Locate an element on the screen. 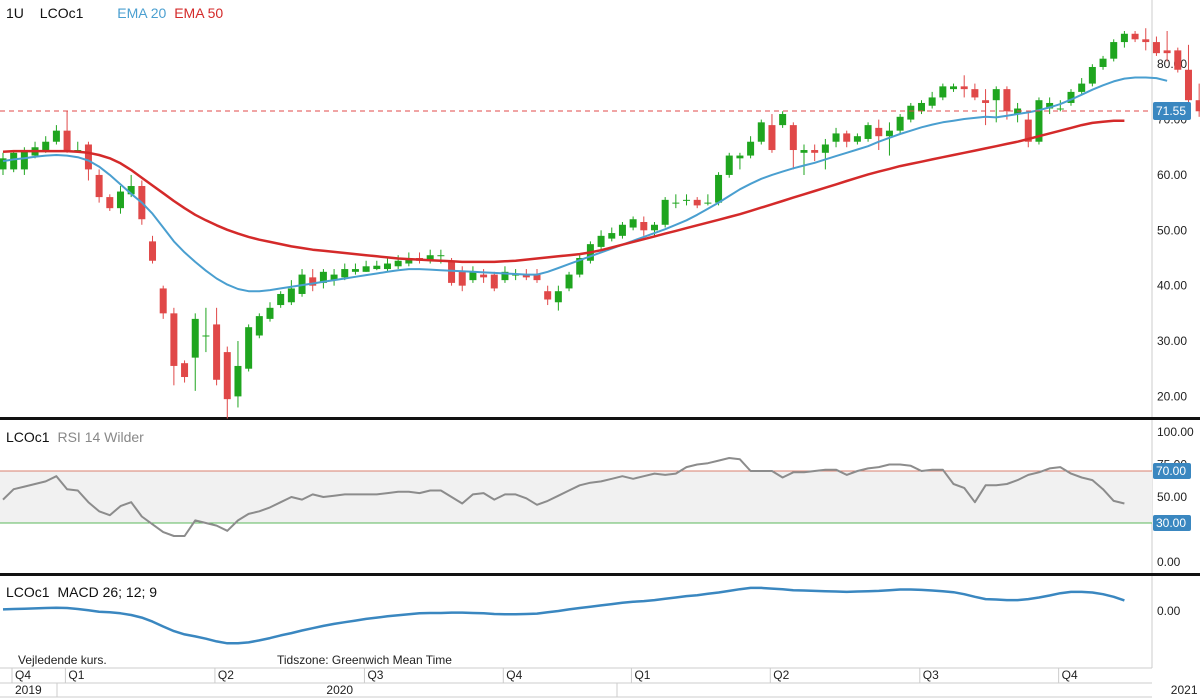 This screenshot has height=698, width=1200. price-y-tick: 80.00 is located at coordinates (1172, 64).